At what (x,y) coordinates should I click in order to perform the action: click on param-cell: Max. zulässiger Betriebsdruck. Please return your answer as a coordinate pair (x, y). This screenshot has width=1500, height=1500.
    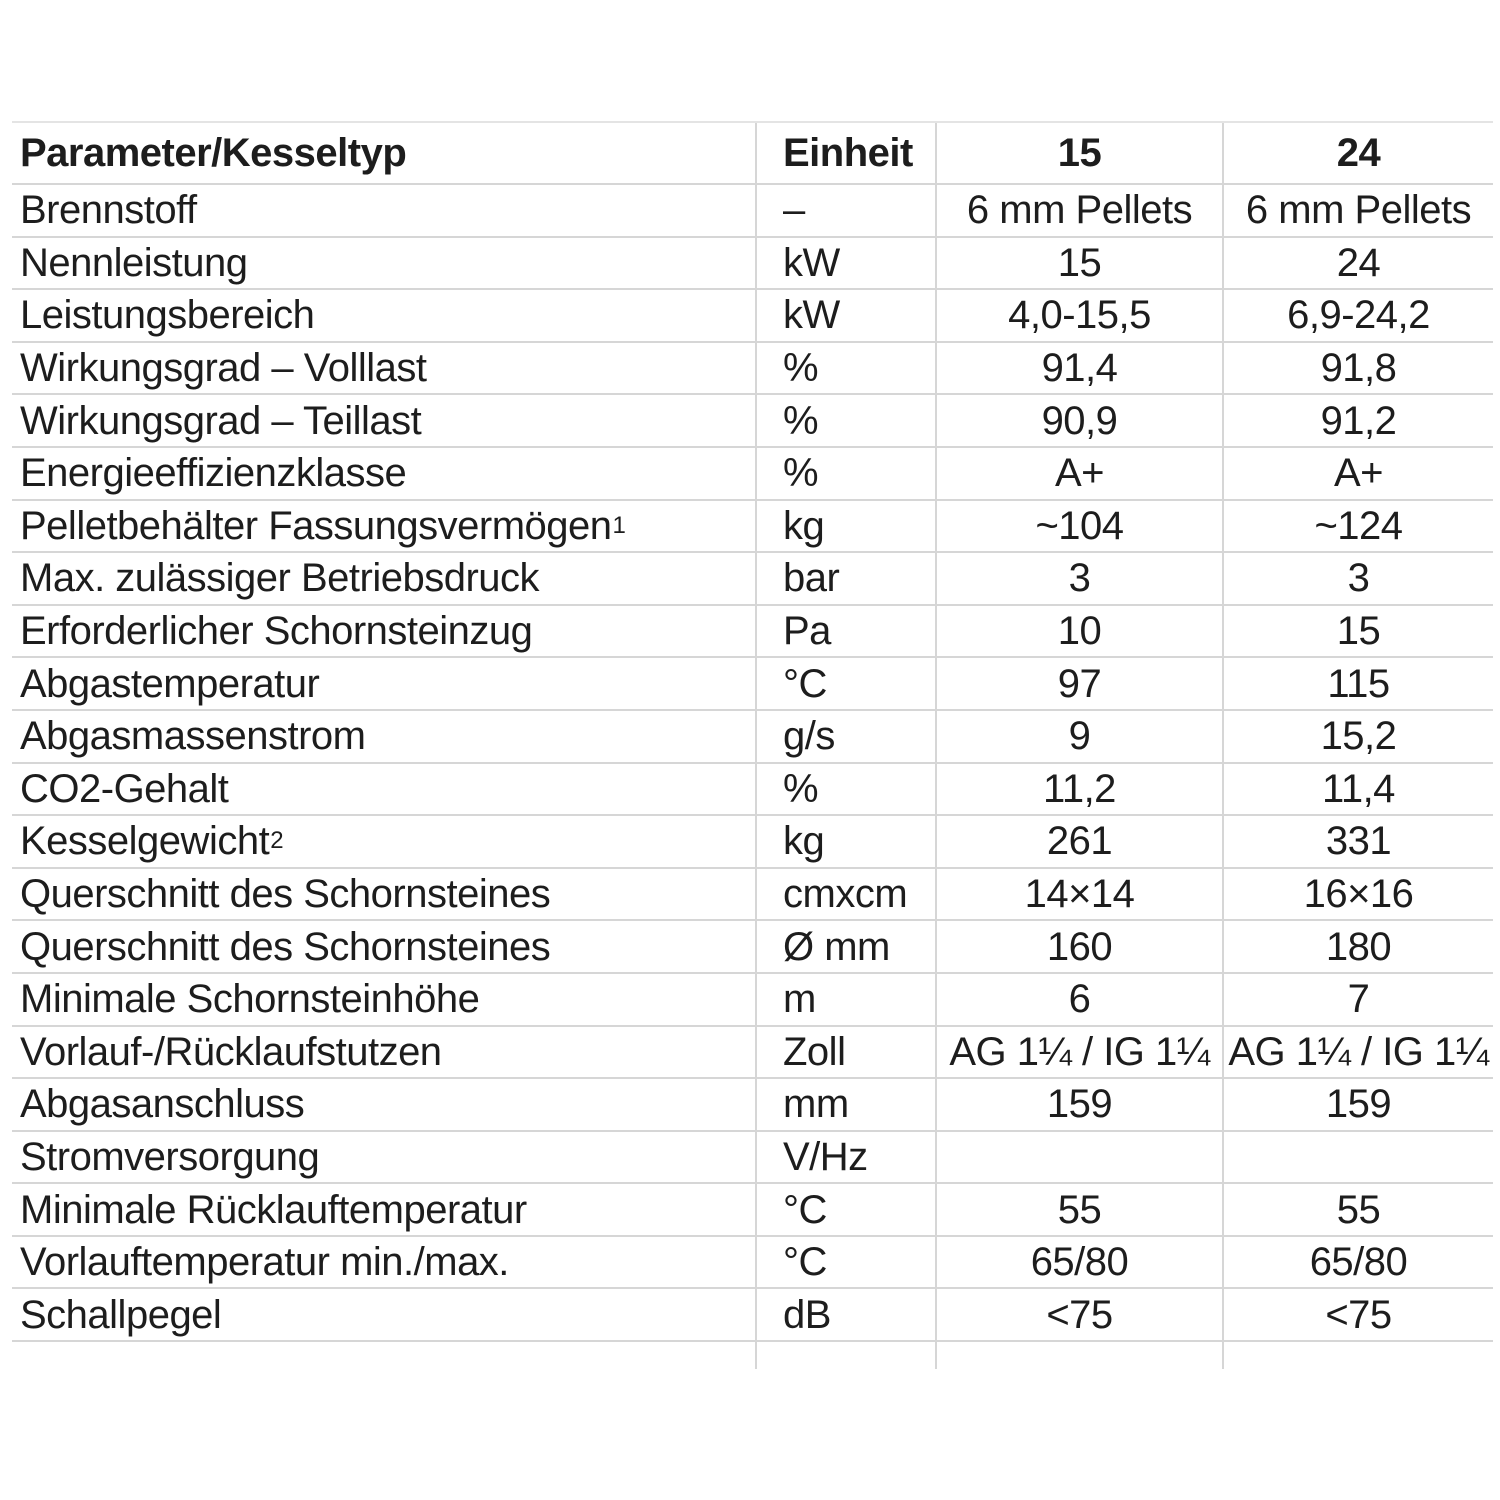
    Looking at the image, I should click on (383, 578).